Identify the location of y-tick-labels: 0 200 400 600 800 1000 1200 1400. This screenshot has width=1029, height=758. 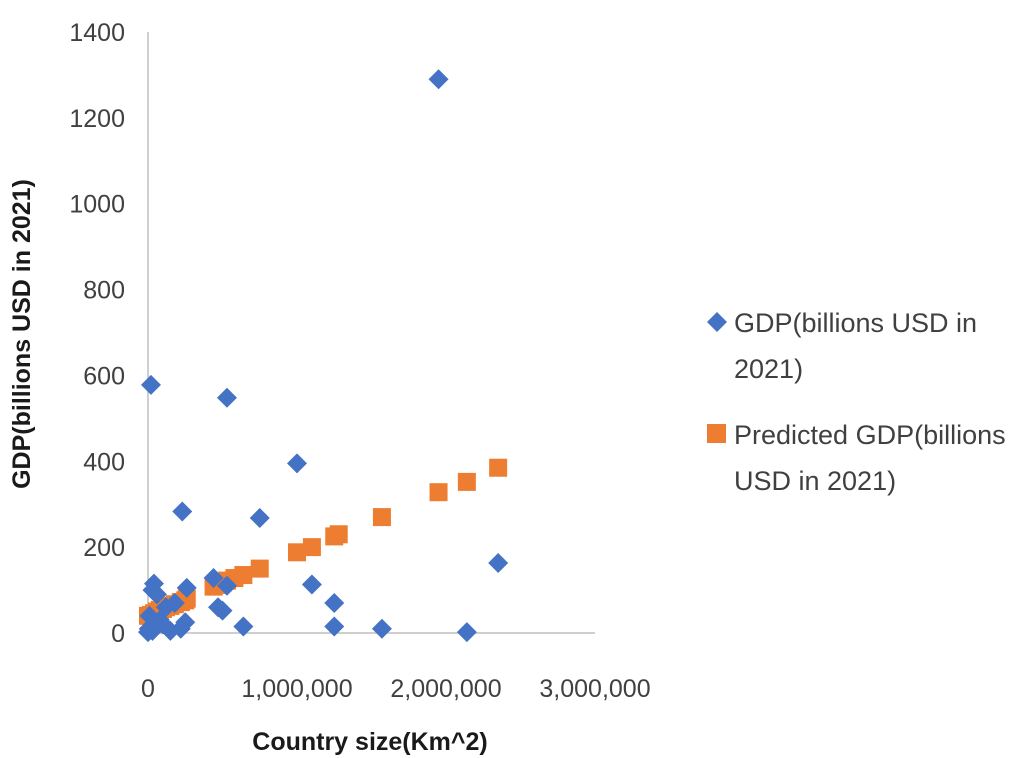
(97, 333).